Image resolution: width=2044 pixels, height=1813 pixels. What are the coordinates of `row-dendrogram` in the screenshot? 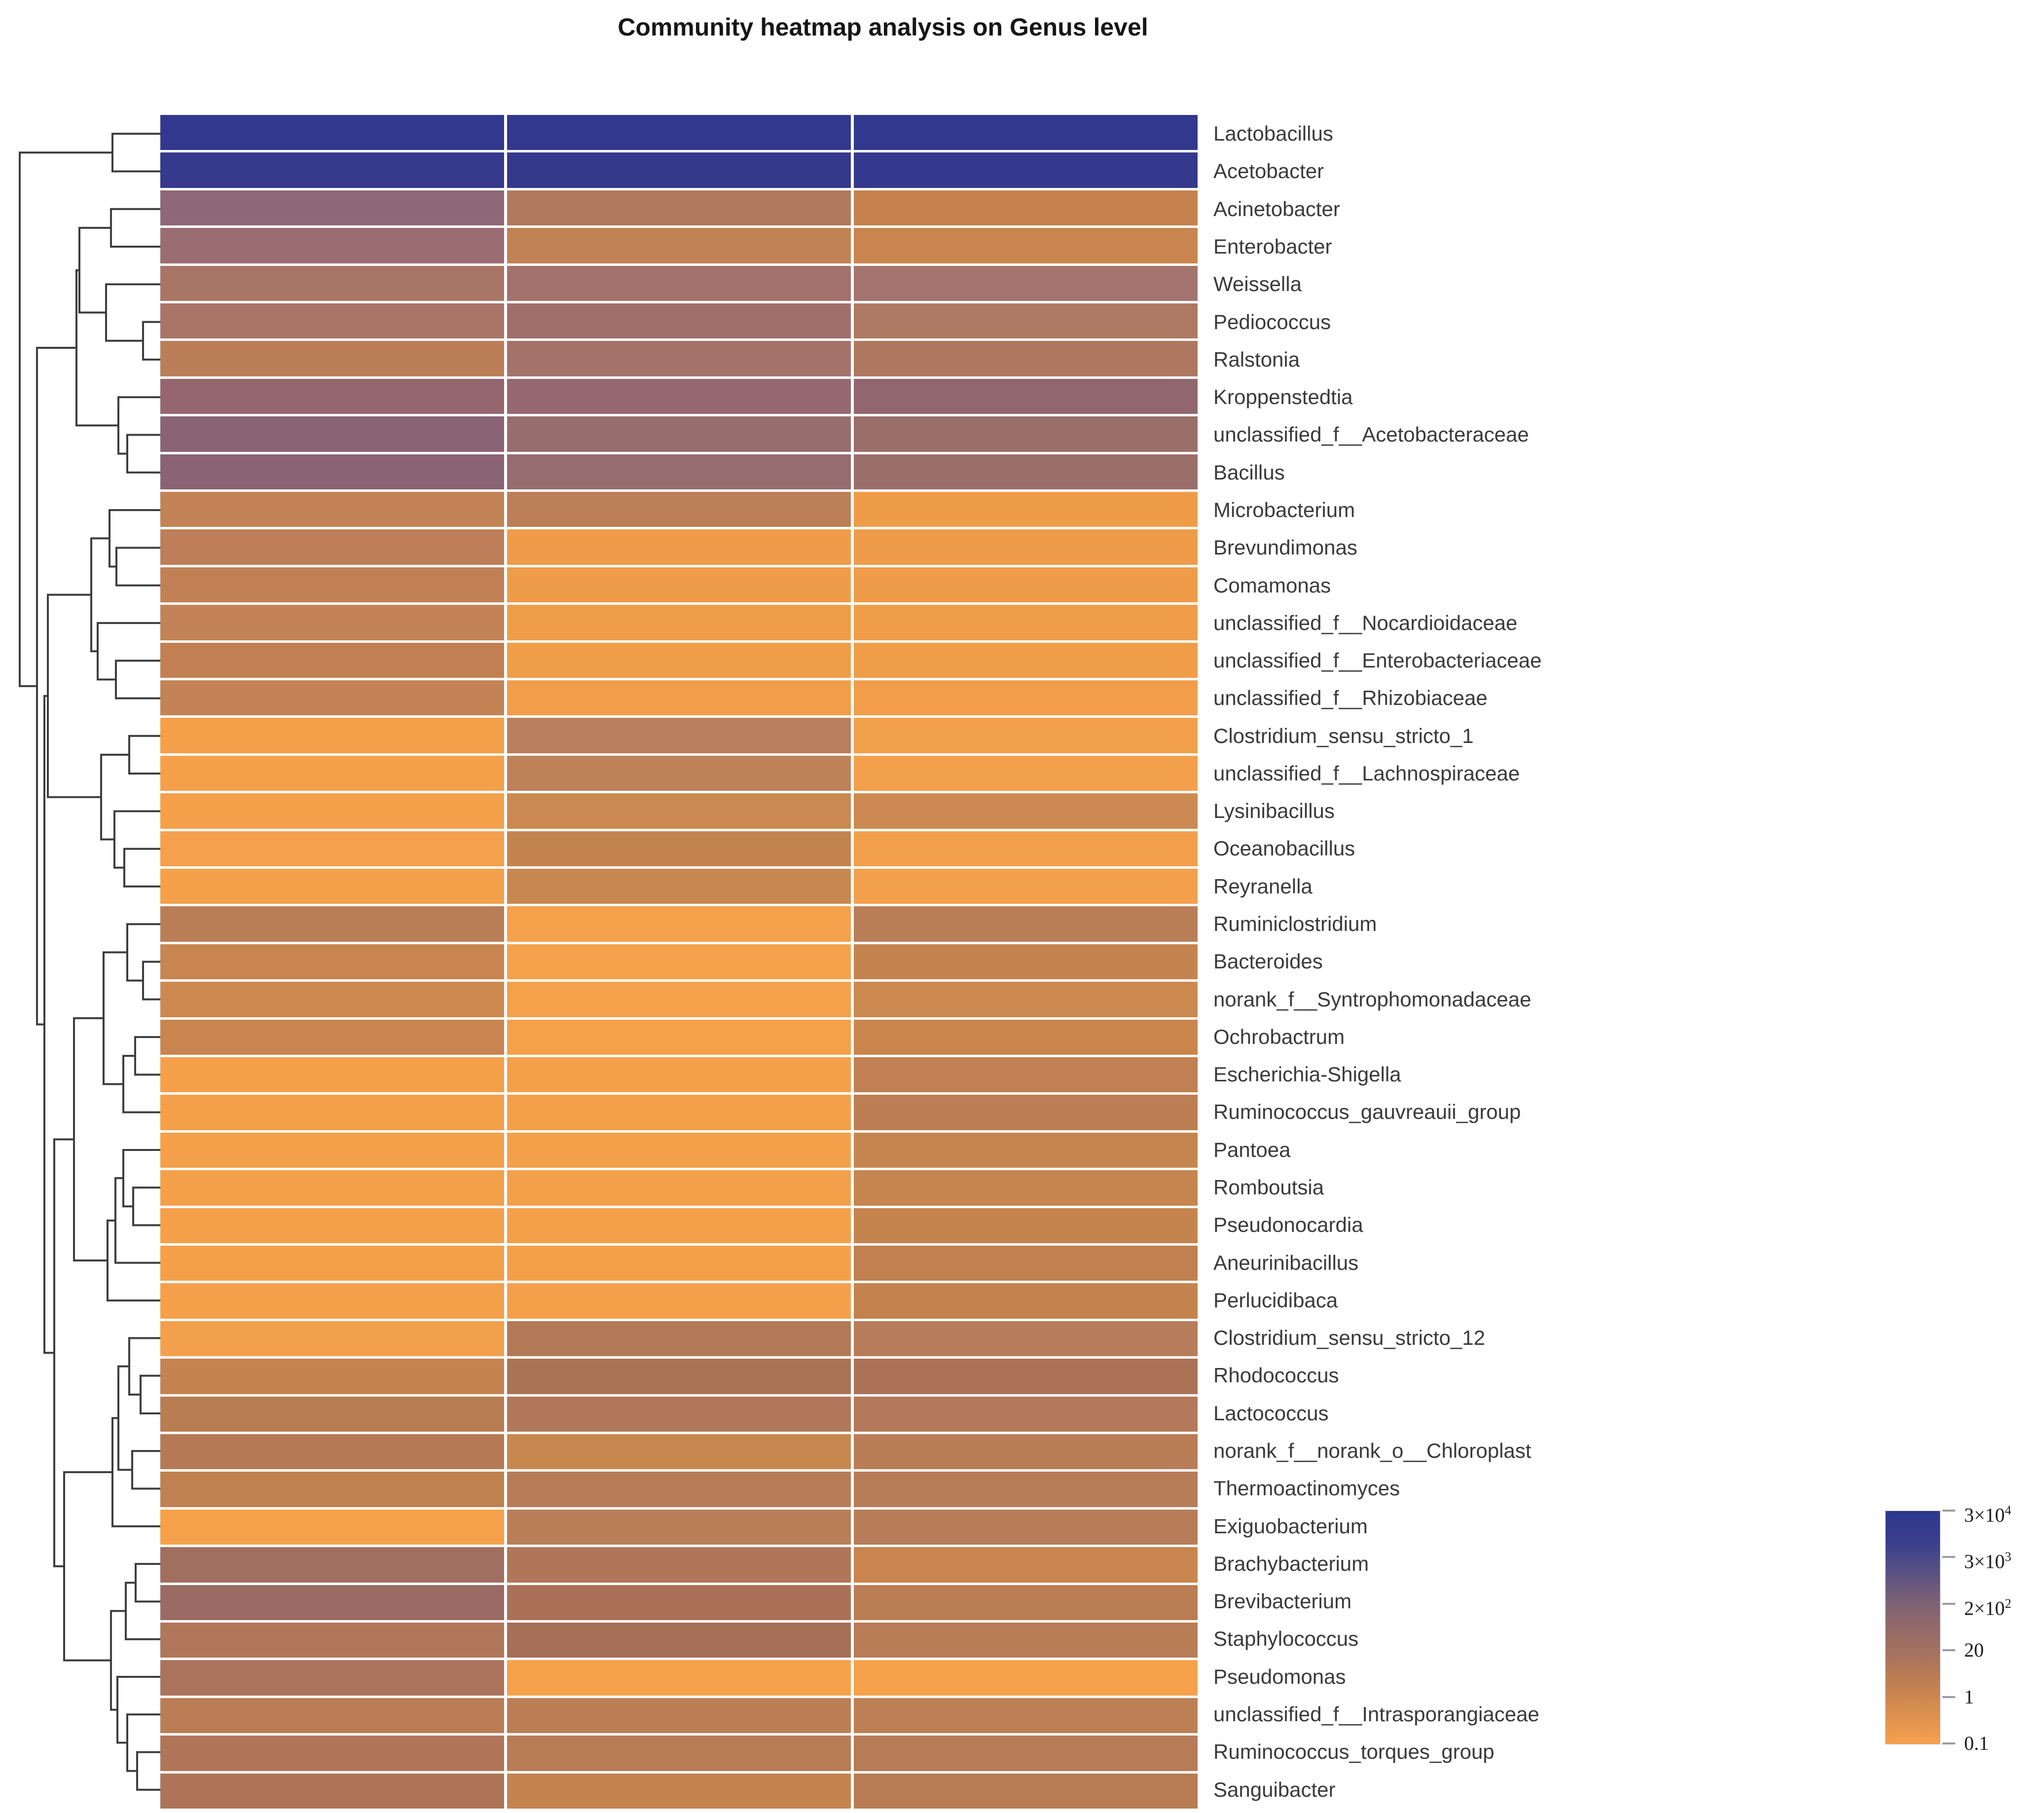 It's located at (90, 962).